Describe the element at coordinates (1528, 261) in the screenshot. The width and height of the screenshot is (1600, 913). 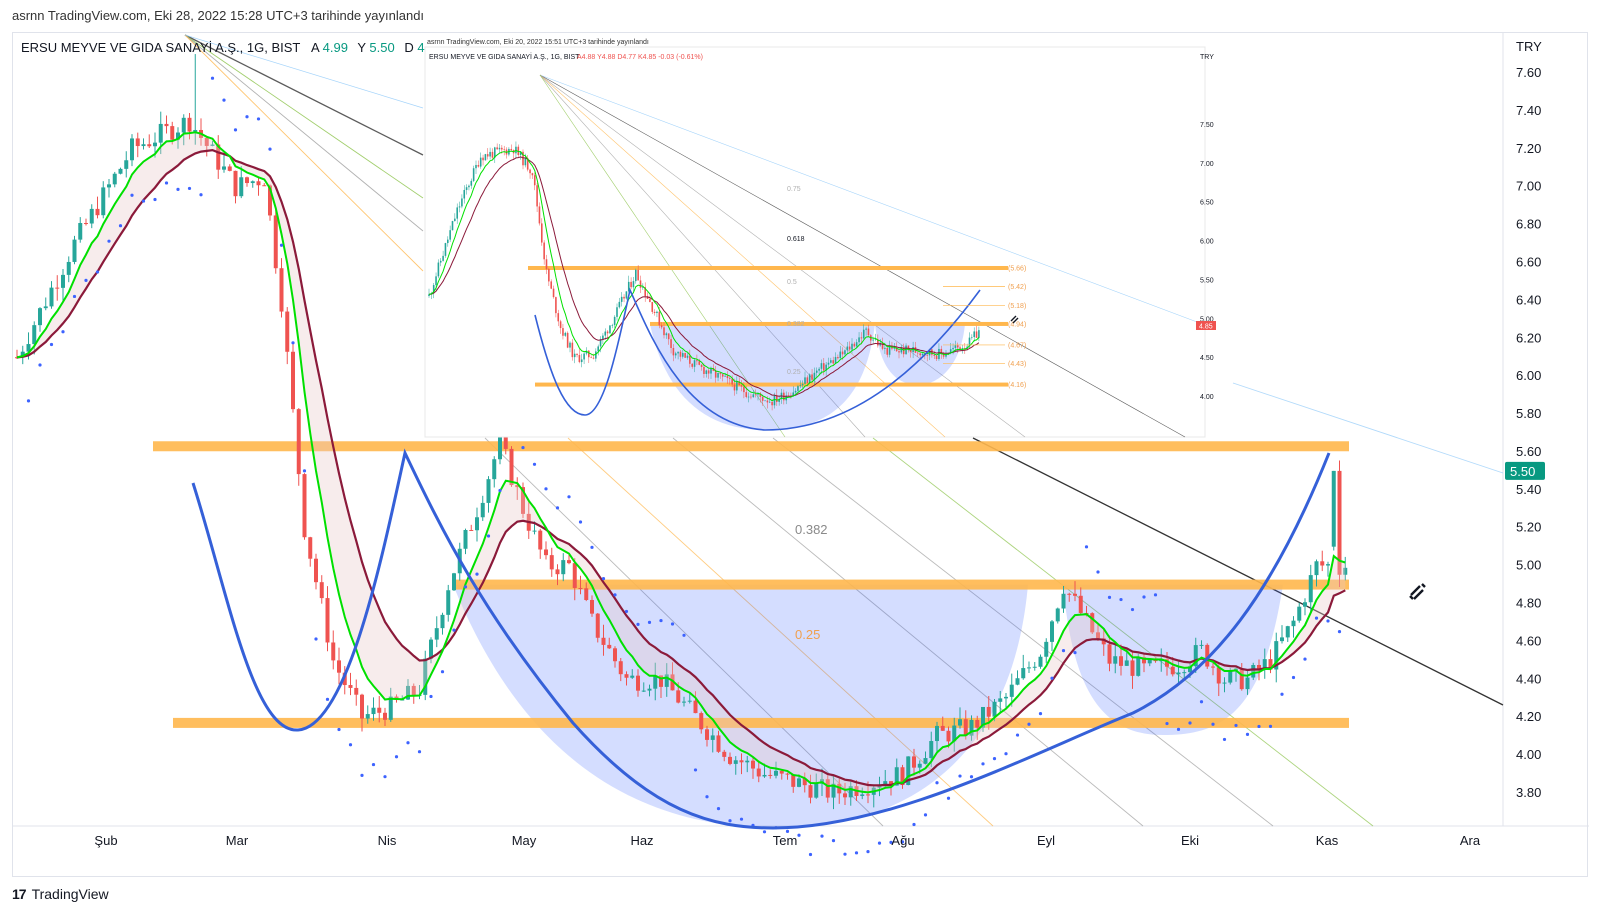
I see `price-tick-label: 6.60` at that location.